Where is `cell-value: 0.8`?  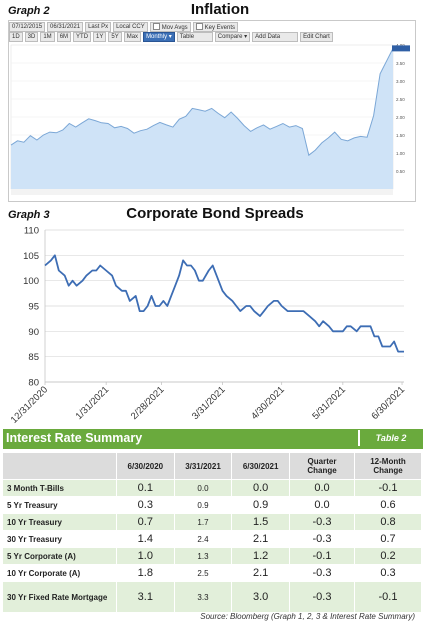
cell-value: 0.8 is located at coordinates (388, 522).